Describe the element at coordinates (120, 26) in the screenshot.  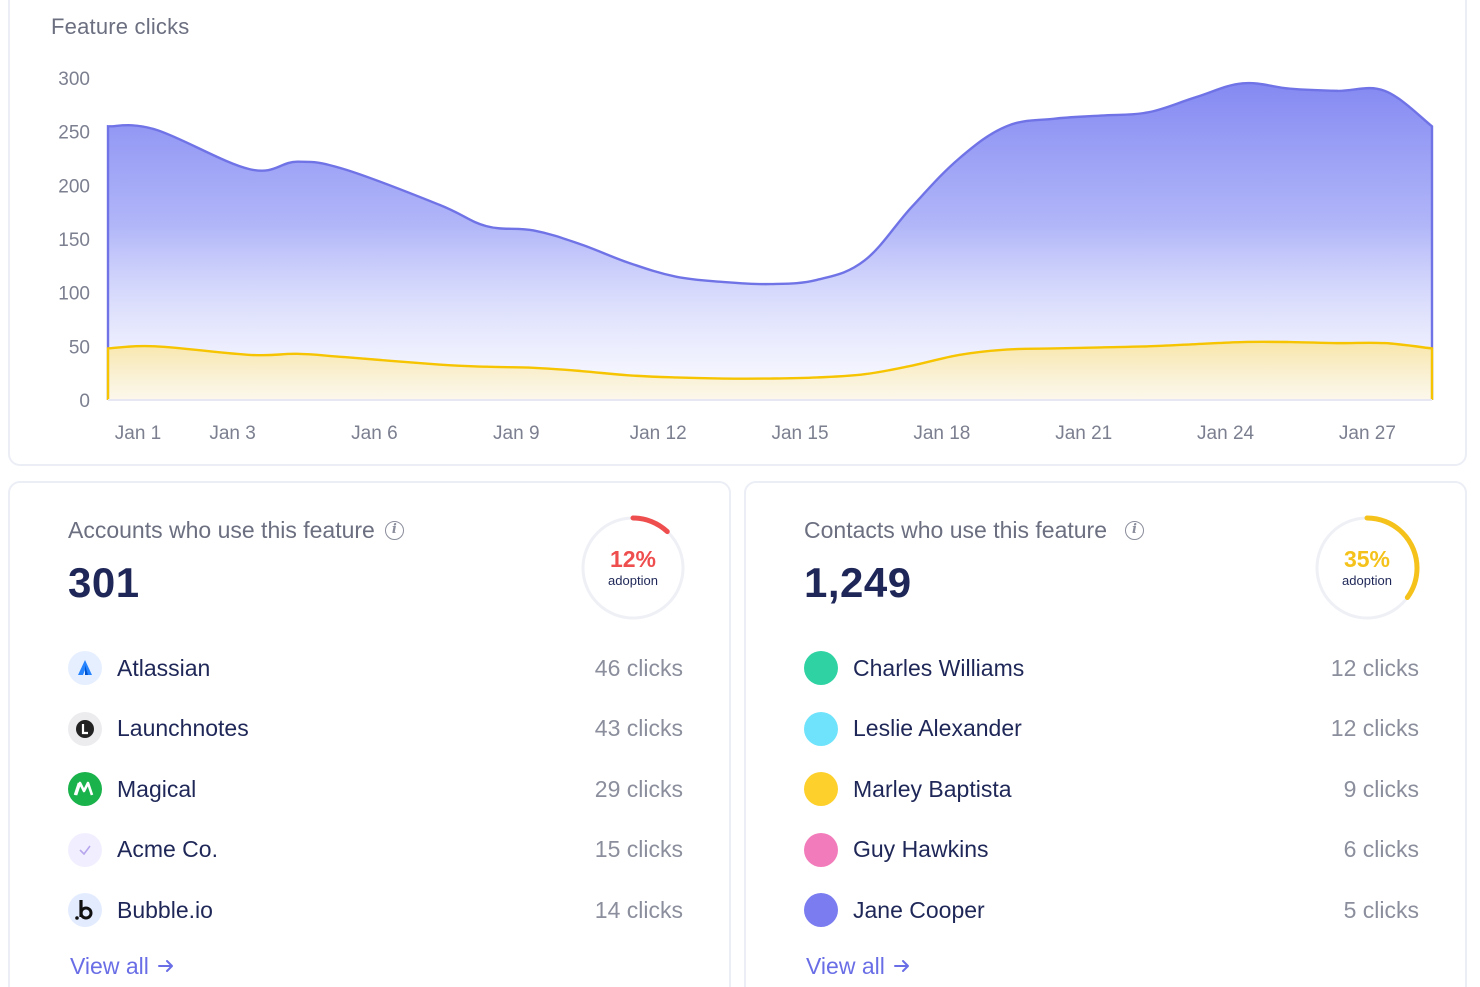
I see `chart-title: Feature clicks` at that location.